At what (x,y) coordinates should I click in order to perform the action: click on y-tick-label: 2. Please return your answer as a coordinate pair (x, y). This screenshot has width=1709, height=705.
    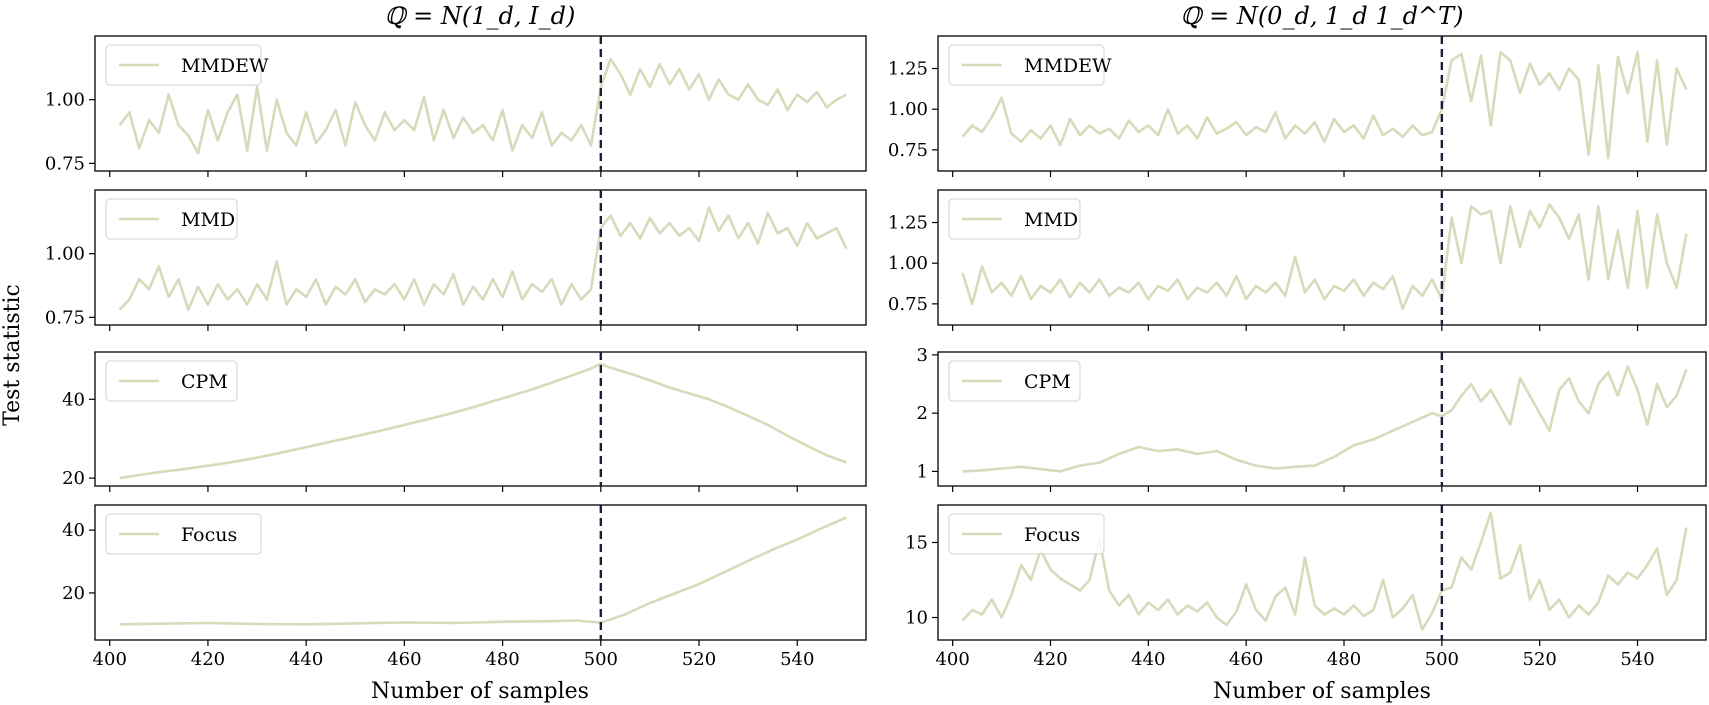
    Looking at the image, I should click on (922, 413).